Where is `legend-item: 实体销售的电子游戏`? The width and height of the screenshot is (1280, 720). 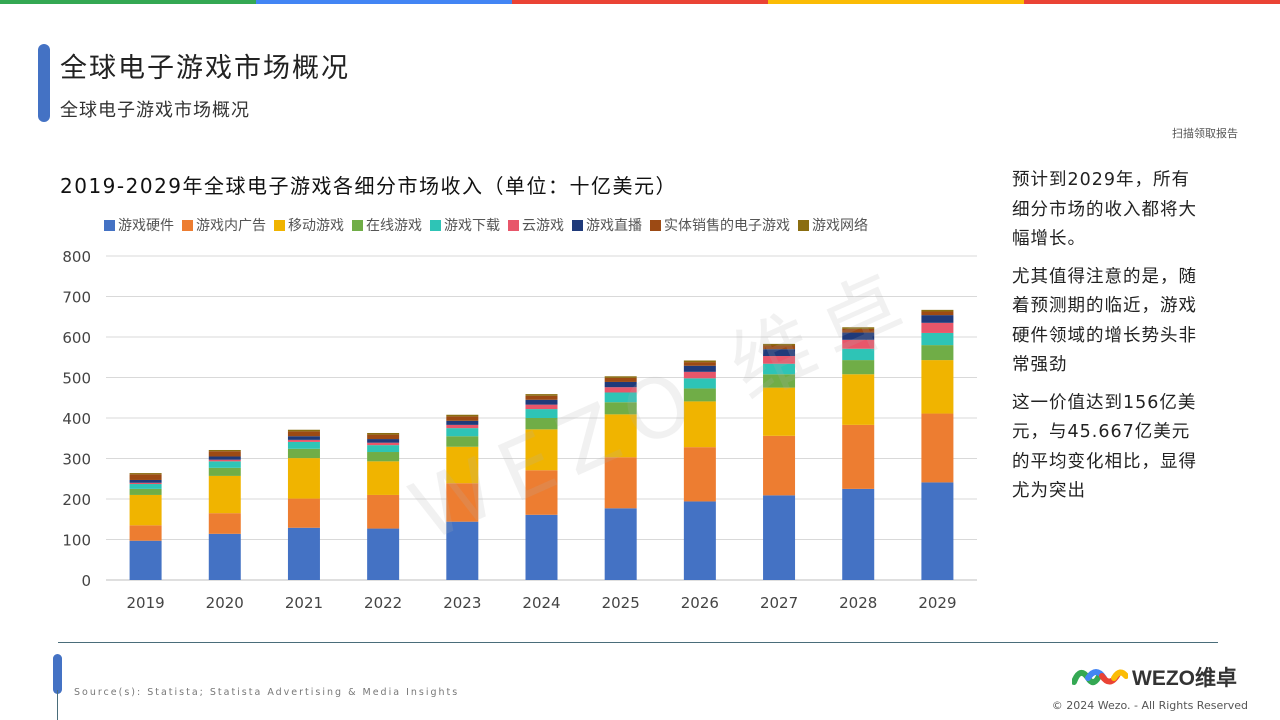 legend-item: 实体销售的电子游戏 is located at coordinates (720, 225).